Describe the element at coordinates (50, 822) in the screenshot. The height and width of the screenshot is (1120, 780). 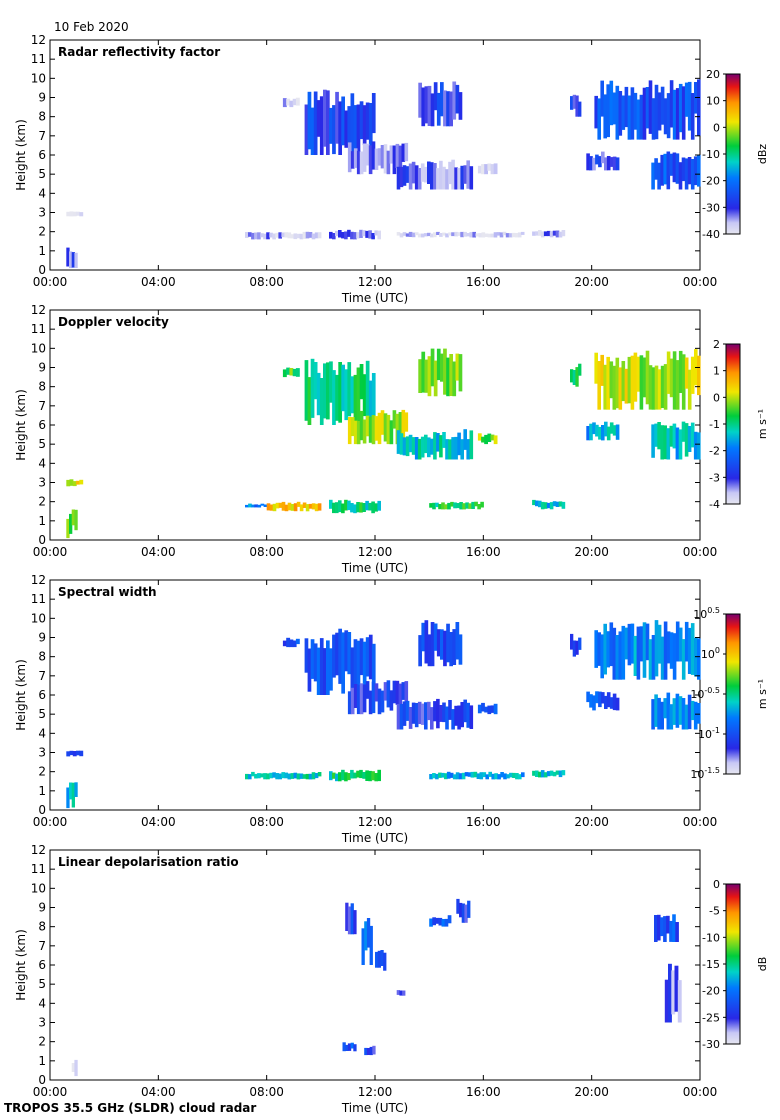
I see `x-tick-label: 00:00` at that location.